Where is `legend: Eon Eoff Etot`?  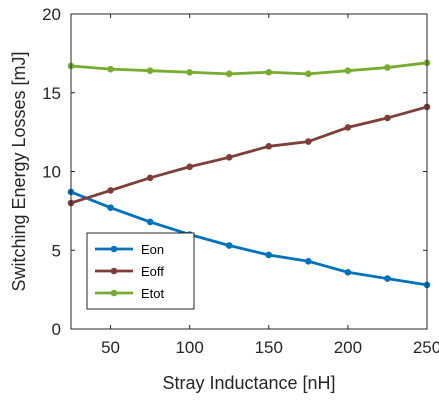 legend: Eon Eoff Etot is located at coordinates (140, 271).